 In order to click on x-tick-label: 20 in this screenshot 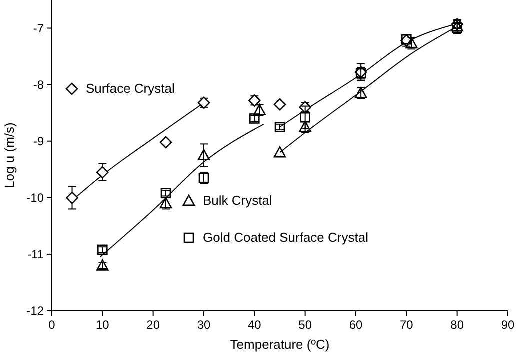, I will do `click(153, 325)`.